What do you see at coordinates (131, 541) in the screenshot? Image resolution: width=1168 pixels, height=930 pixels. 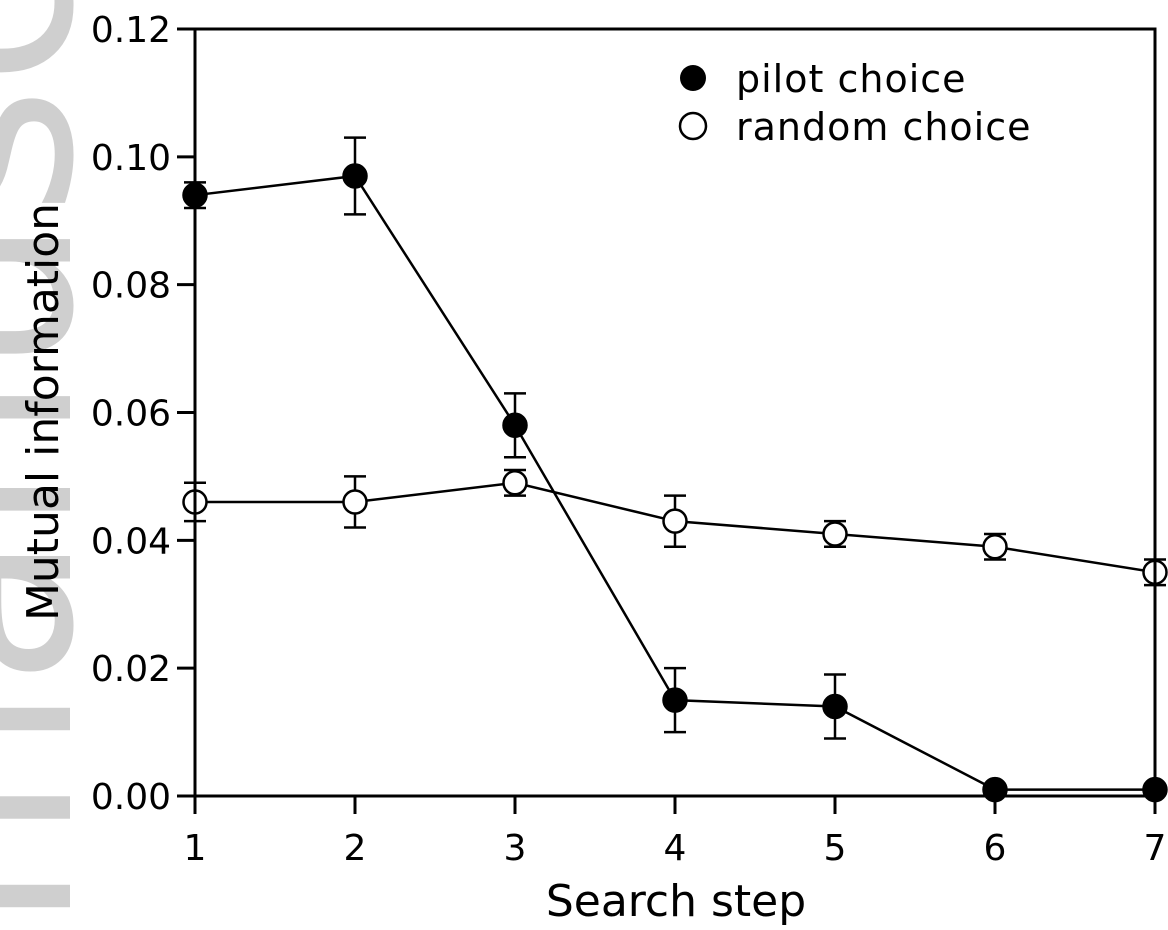 I see `y-tick-label: 0.04` at bounding box center [131, 541].